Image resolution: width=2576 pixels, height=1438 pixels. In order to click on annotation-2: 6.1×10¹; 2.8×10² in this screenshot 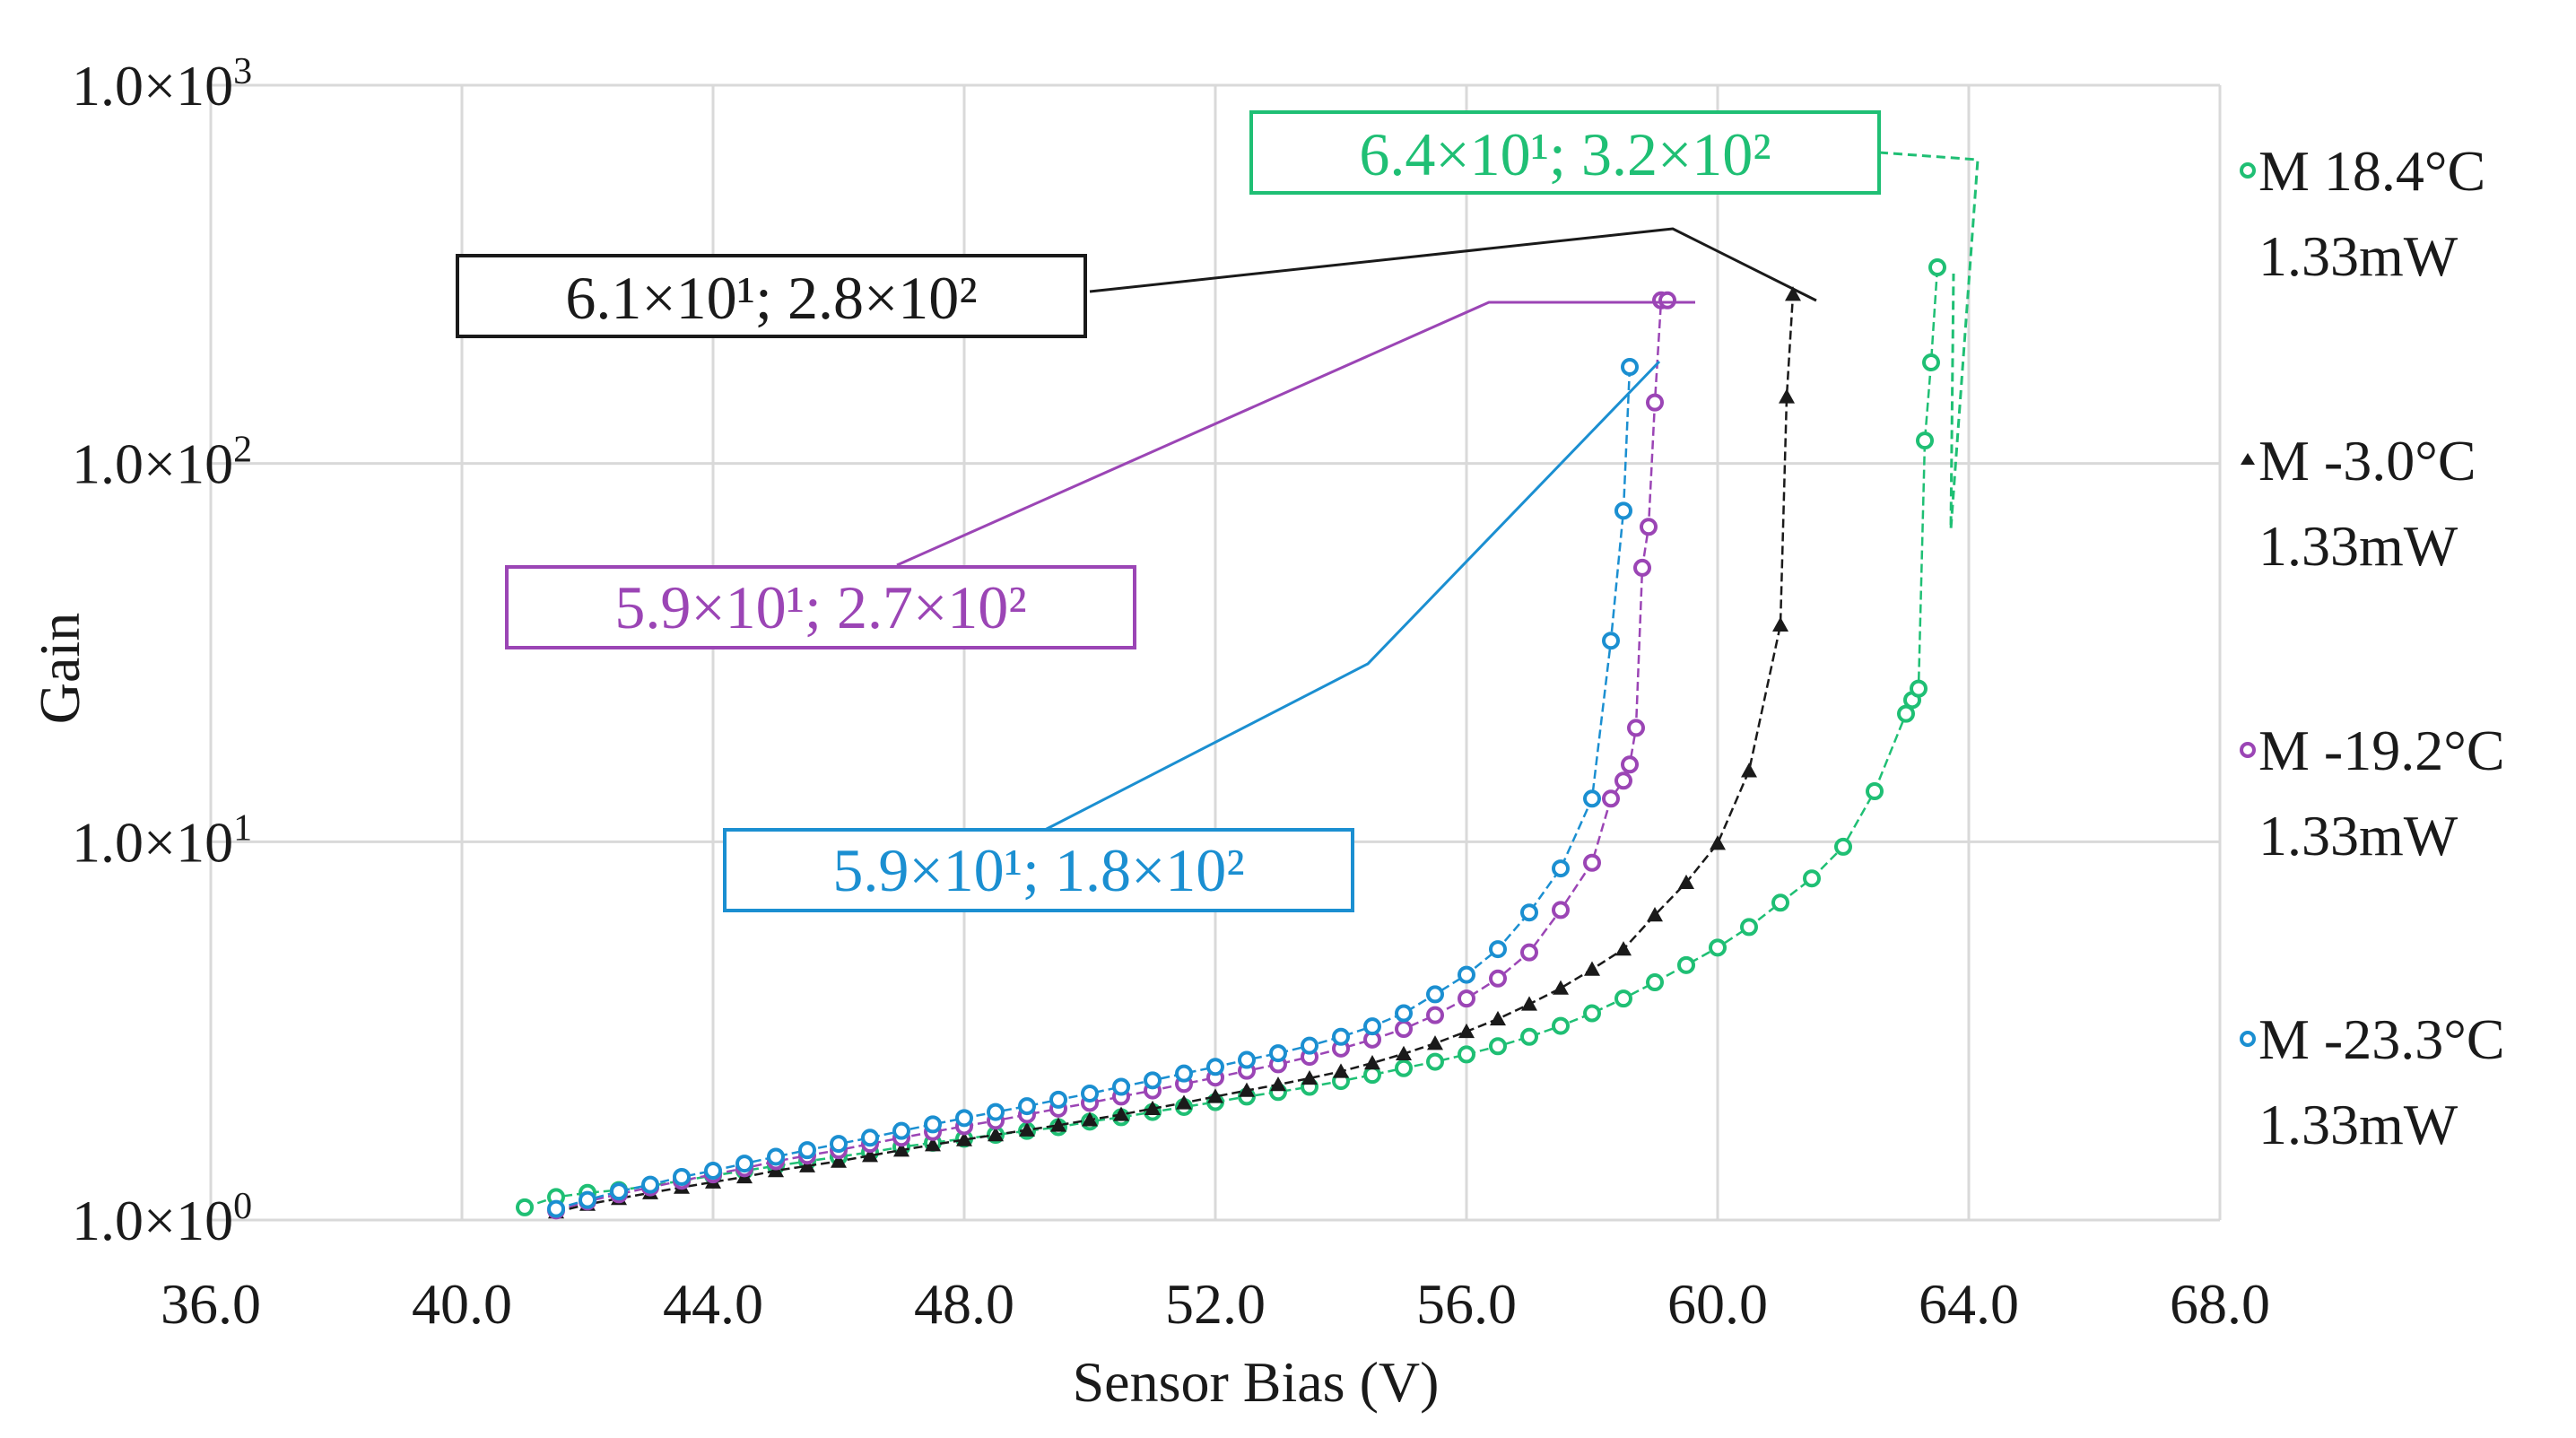, I will do `click(1136, 282)`.